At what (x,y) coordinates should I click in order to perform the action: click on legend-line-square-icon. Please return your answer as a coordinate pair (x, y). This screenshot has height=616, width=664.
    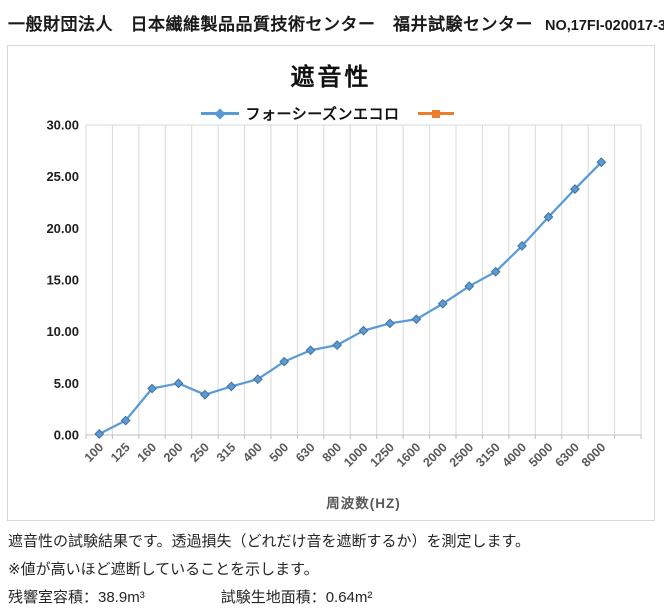
    Looking at the image, I should click on (436, 113).